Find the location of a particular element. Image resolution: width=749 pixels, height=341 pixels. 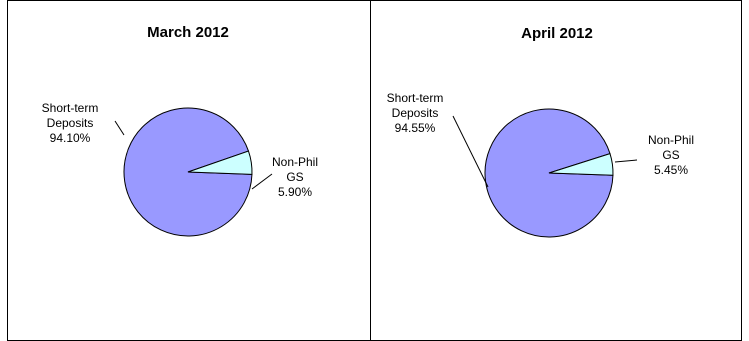

label-short-term-deposits: Short-term Deposits 94.10% is located at coordinates (70, 123).